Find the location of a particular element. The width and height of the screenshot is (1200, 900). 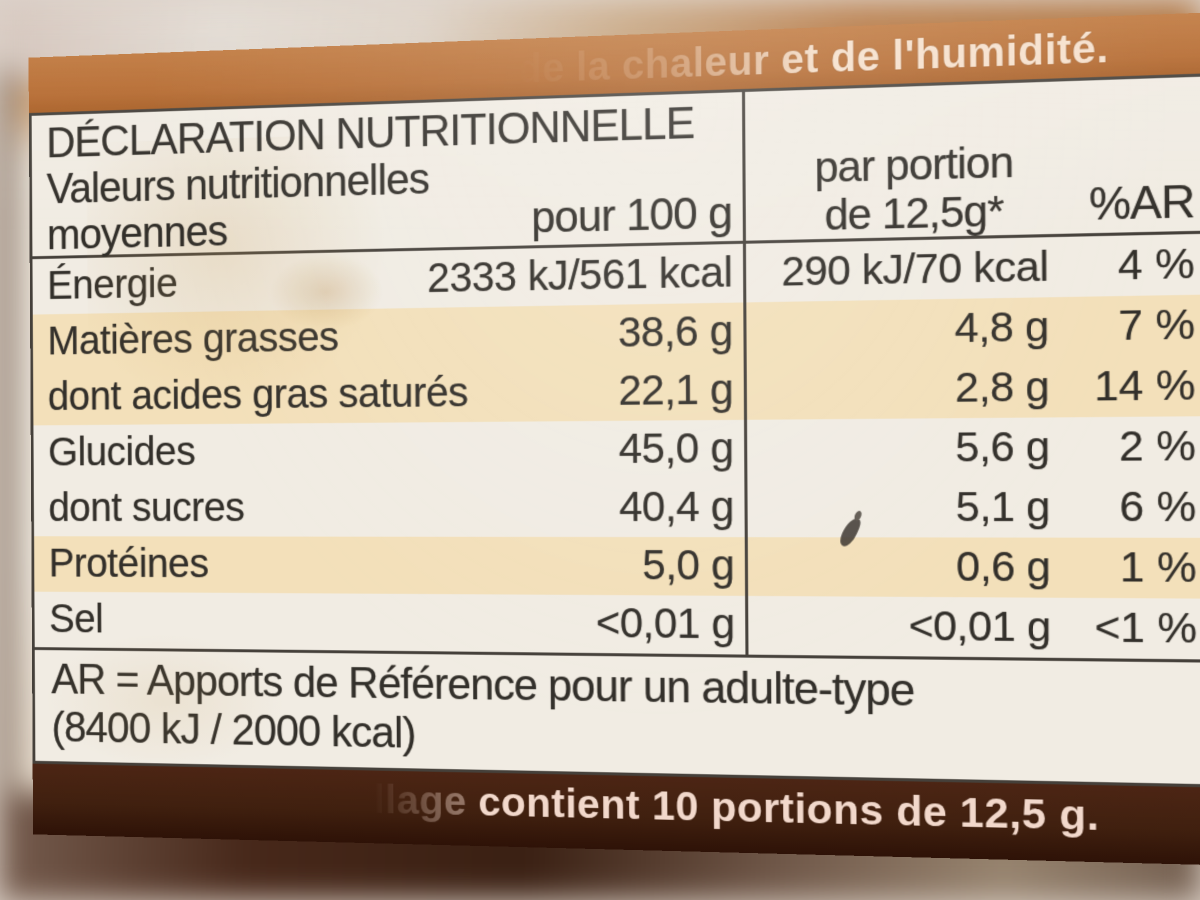

row-right-cell: 290 kJ/70 kcal 4 % is located at coordinates (971, 268).